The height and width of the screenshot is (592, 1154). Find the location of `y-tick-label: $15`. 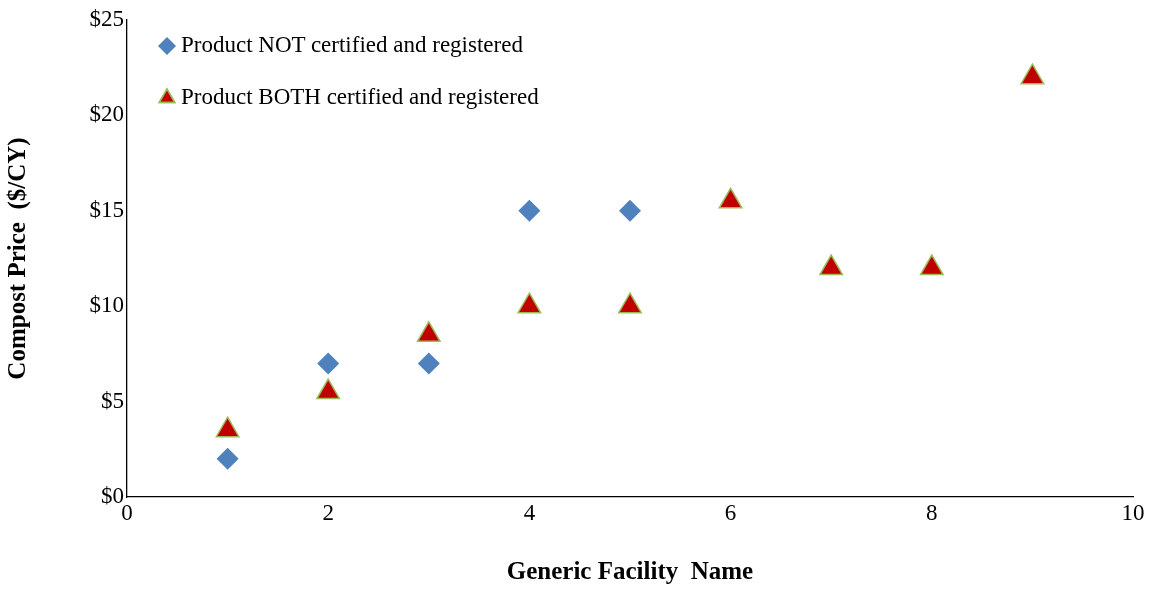

y-tick-label: $15 is located at coordinates (106, 209).